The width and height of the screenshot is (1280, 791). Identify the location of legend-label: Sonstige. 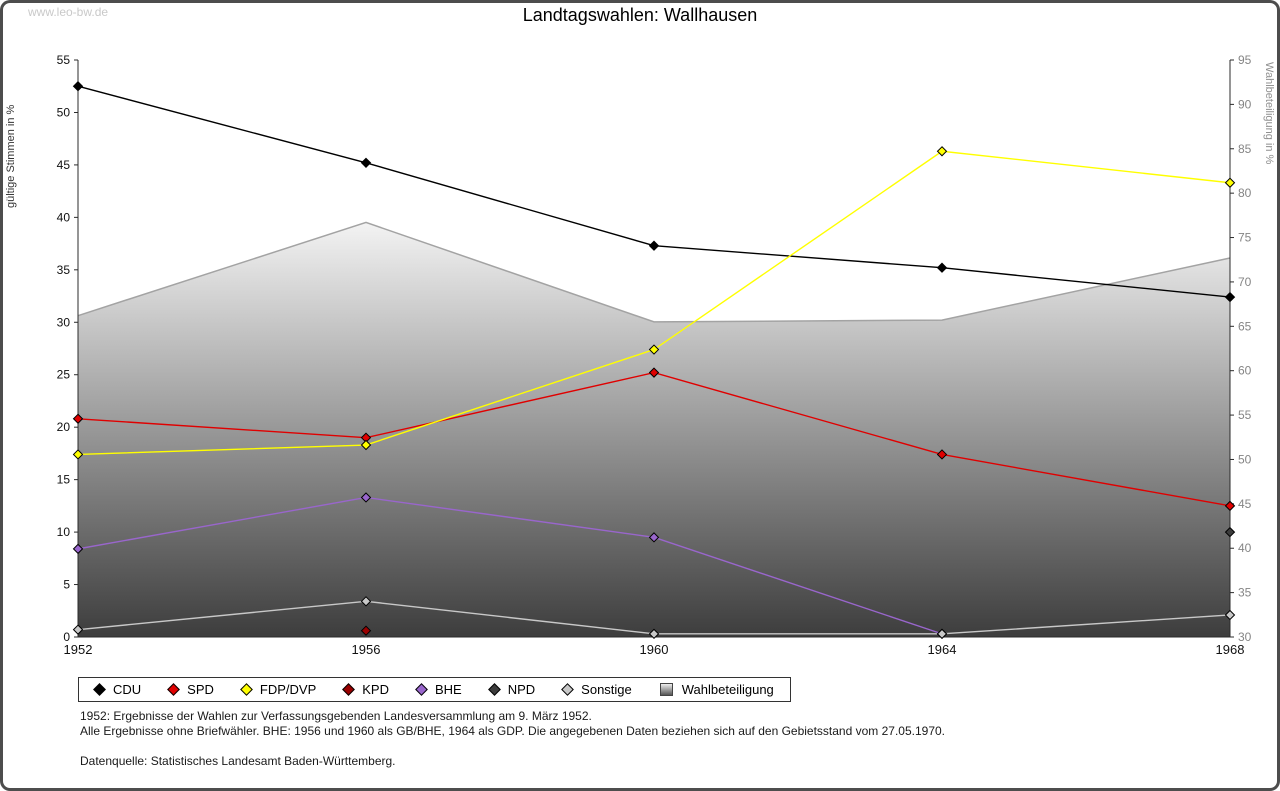
(606, 689).